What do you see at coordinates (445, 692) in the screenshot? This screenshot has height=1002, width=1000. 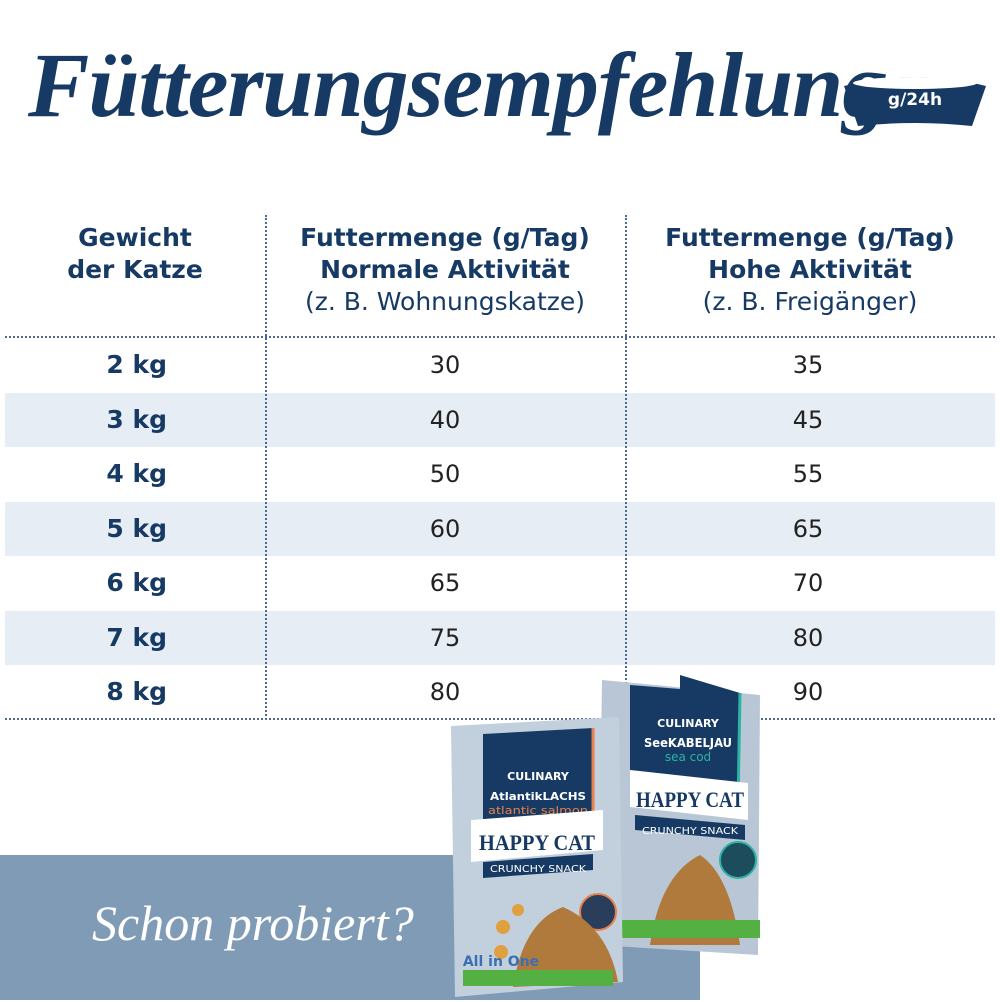 I see `normal-amount-cell: 80` at bounding box center [445, 692].